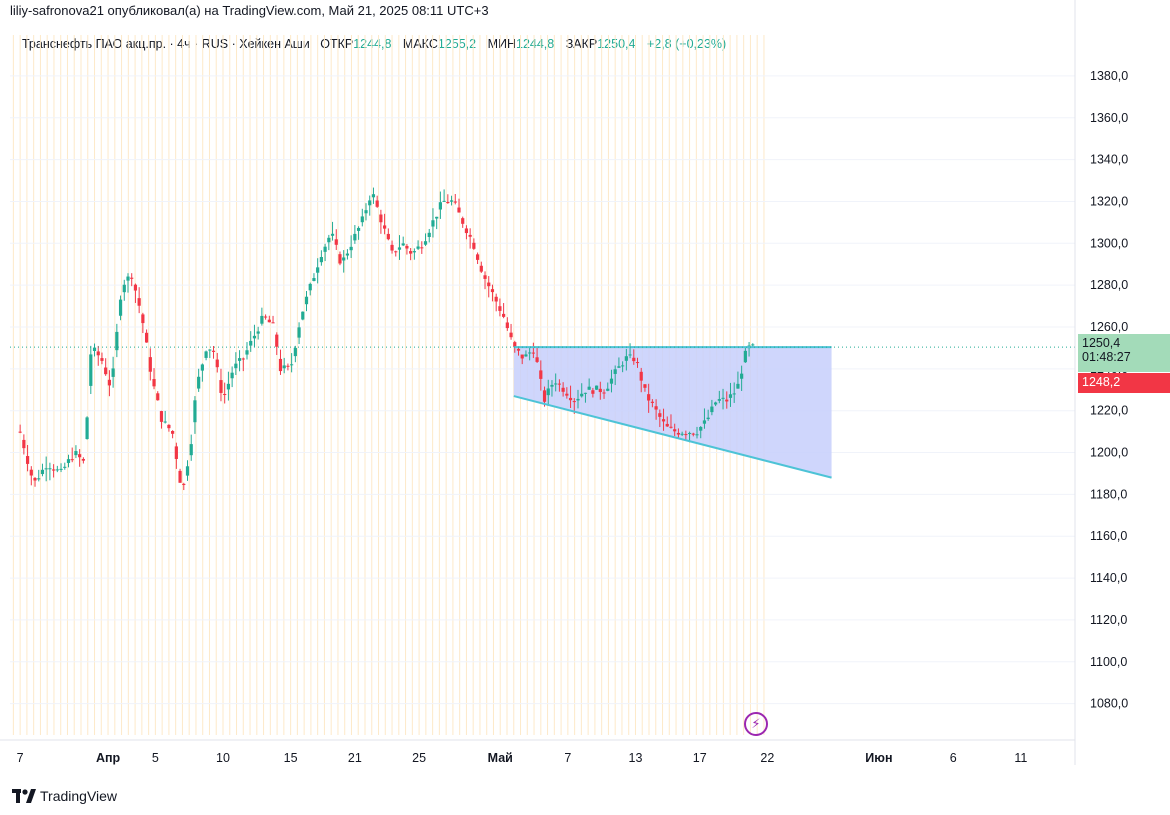  What do you see at coordinates (1109, 411) in the screenshot?
I see `y-tick-label: 1220,0` at bounding box center [1109, 411].